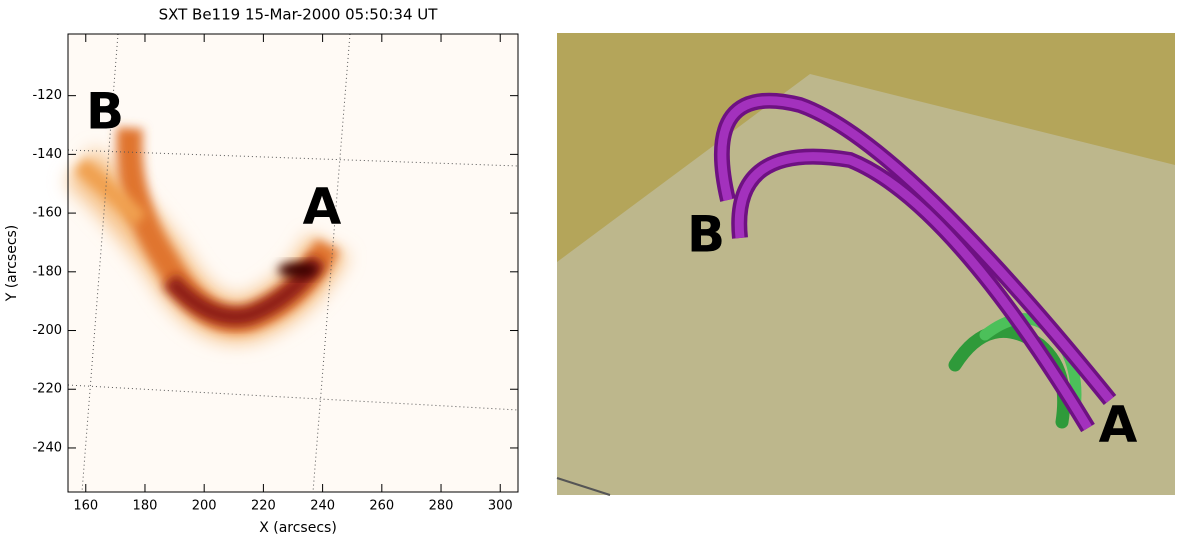  Describe the element at coordinates (47, 447) in the screenshot. I see `y-tick-label: -240` at that location.